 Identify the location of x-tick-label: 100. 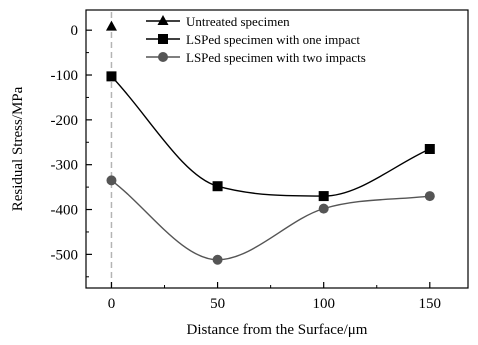
(323, 304).